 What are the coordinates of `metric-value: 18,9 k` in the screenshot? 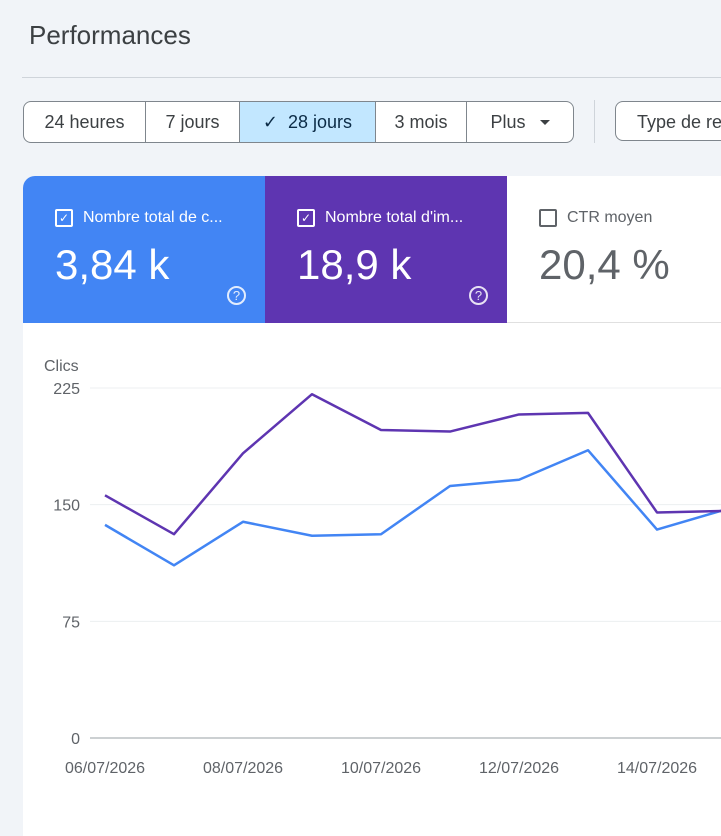 It's located at (354, 264).